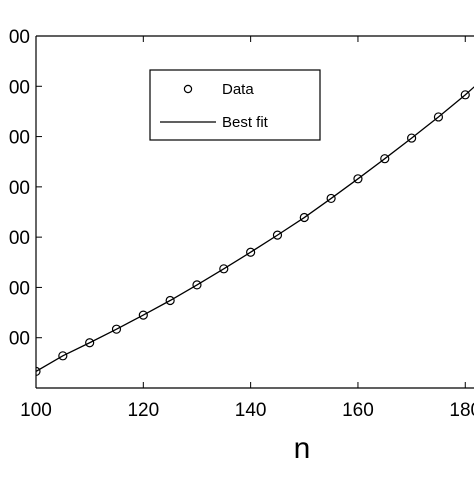 Image resolution: width=474 pixels, height=479 pixels. I want to click on x-tick-label: 120, so click(143, 410).